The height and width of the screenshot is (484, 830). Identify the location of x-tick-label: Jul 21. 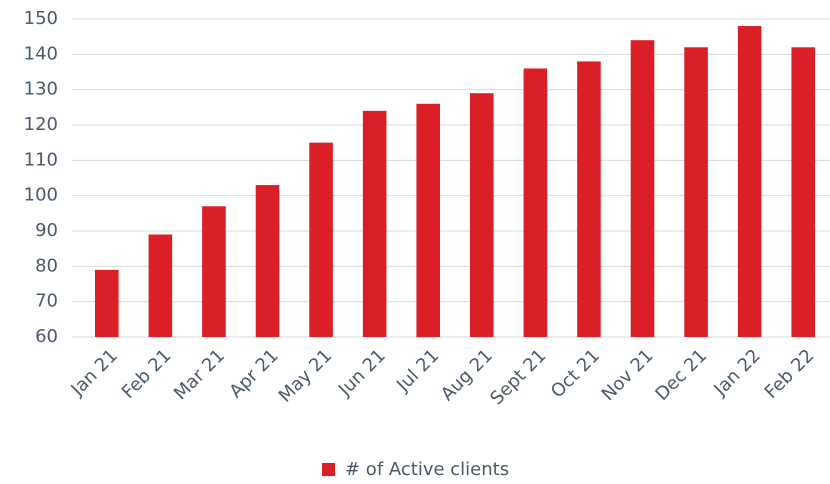
(417, 370).